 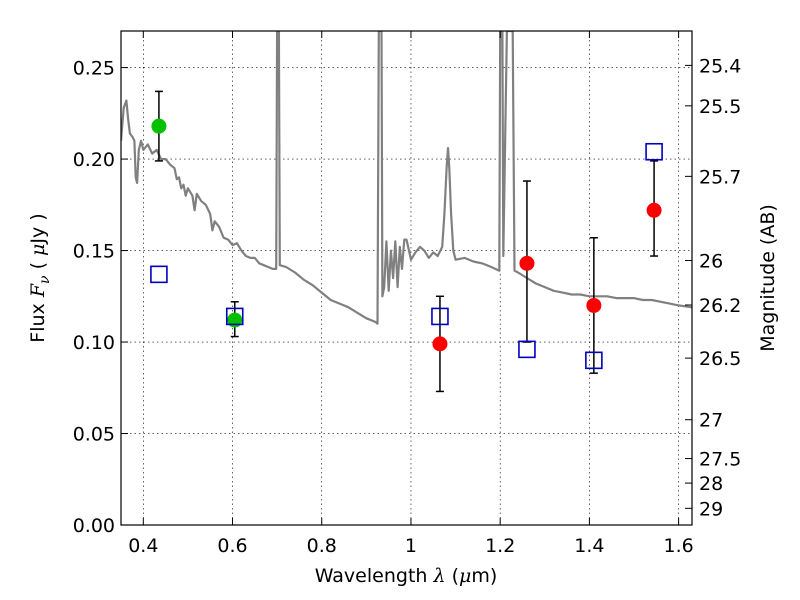 What do you see at coordinates (679, 546) in the screenshot?
I see `x-tick-label: 1.6` at bounding box center [679, 546].